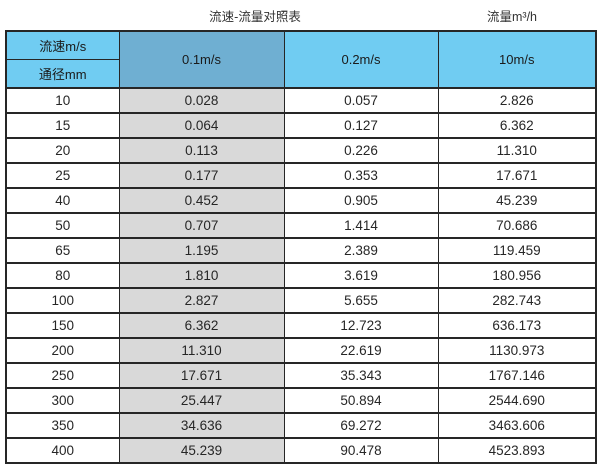 The width and height of the screenshot is (600, 466). I want to click on flow-value-cell: 0.707, so click(201, 225).